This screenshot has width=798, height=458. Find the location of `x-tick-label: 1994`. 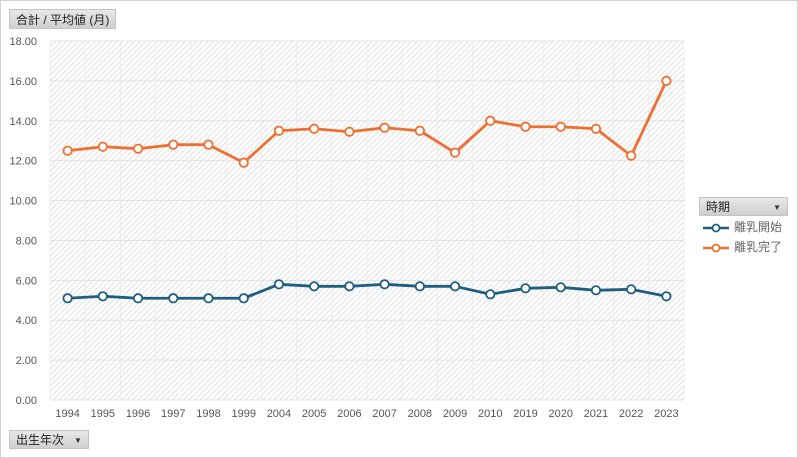

x-tick-label: 1994 is located at coordinates (67, 414).